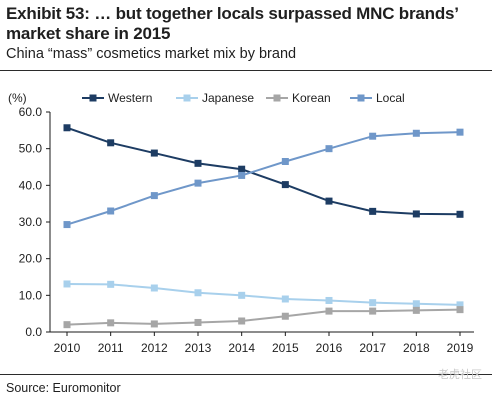  What do you see at coordinates (390, 98) in the screenshot?
I see `local-legend-label: Local` at bounding box center [390, 98].